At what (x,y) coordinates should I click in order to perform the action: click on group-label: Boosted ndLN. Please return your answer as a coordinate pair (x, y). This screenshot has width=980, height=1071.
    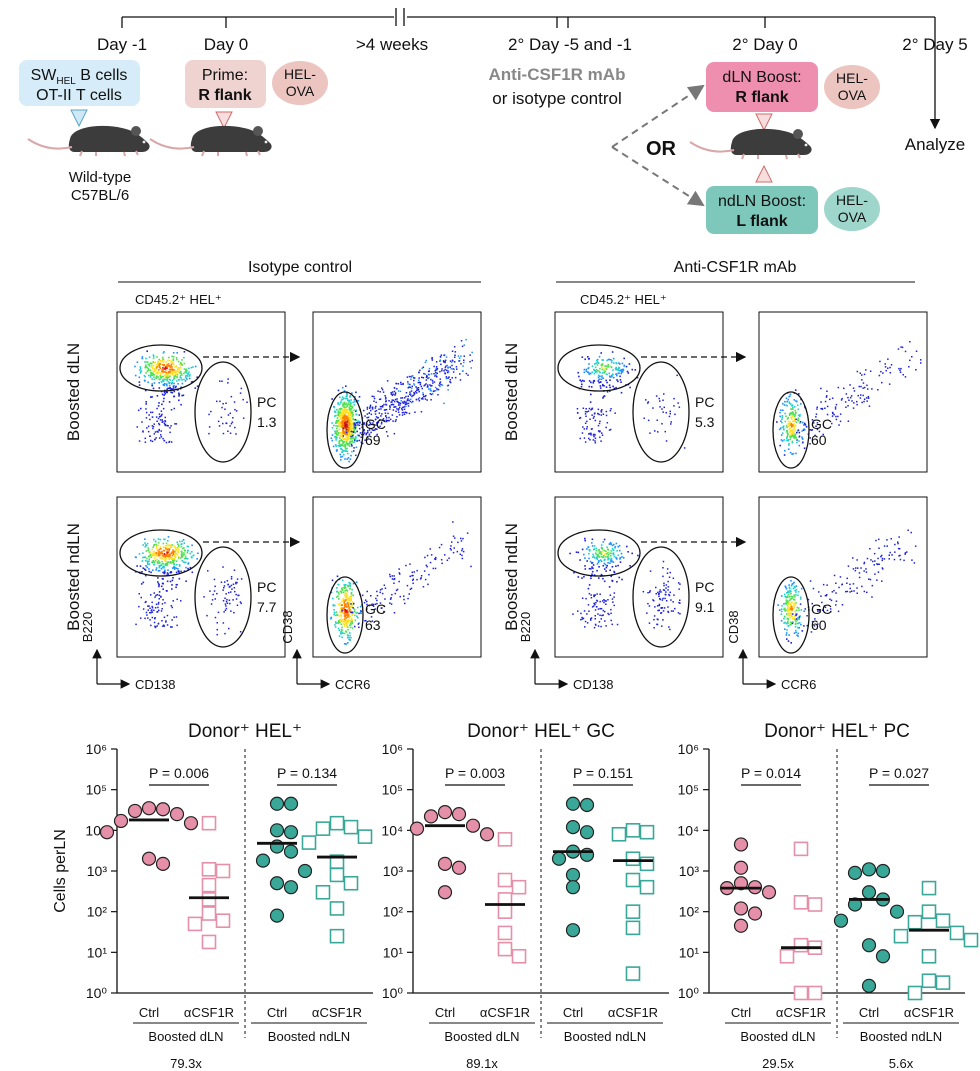
    Looking at the image, I should click on (901, 1036).